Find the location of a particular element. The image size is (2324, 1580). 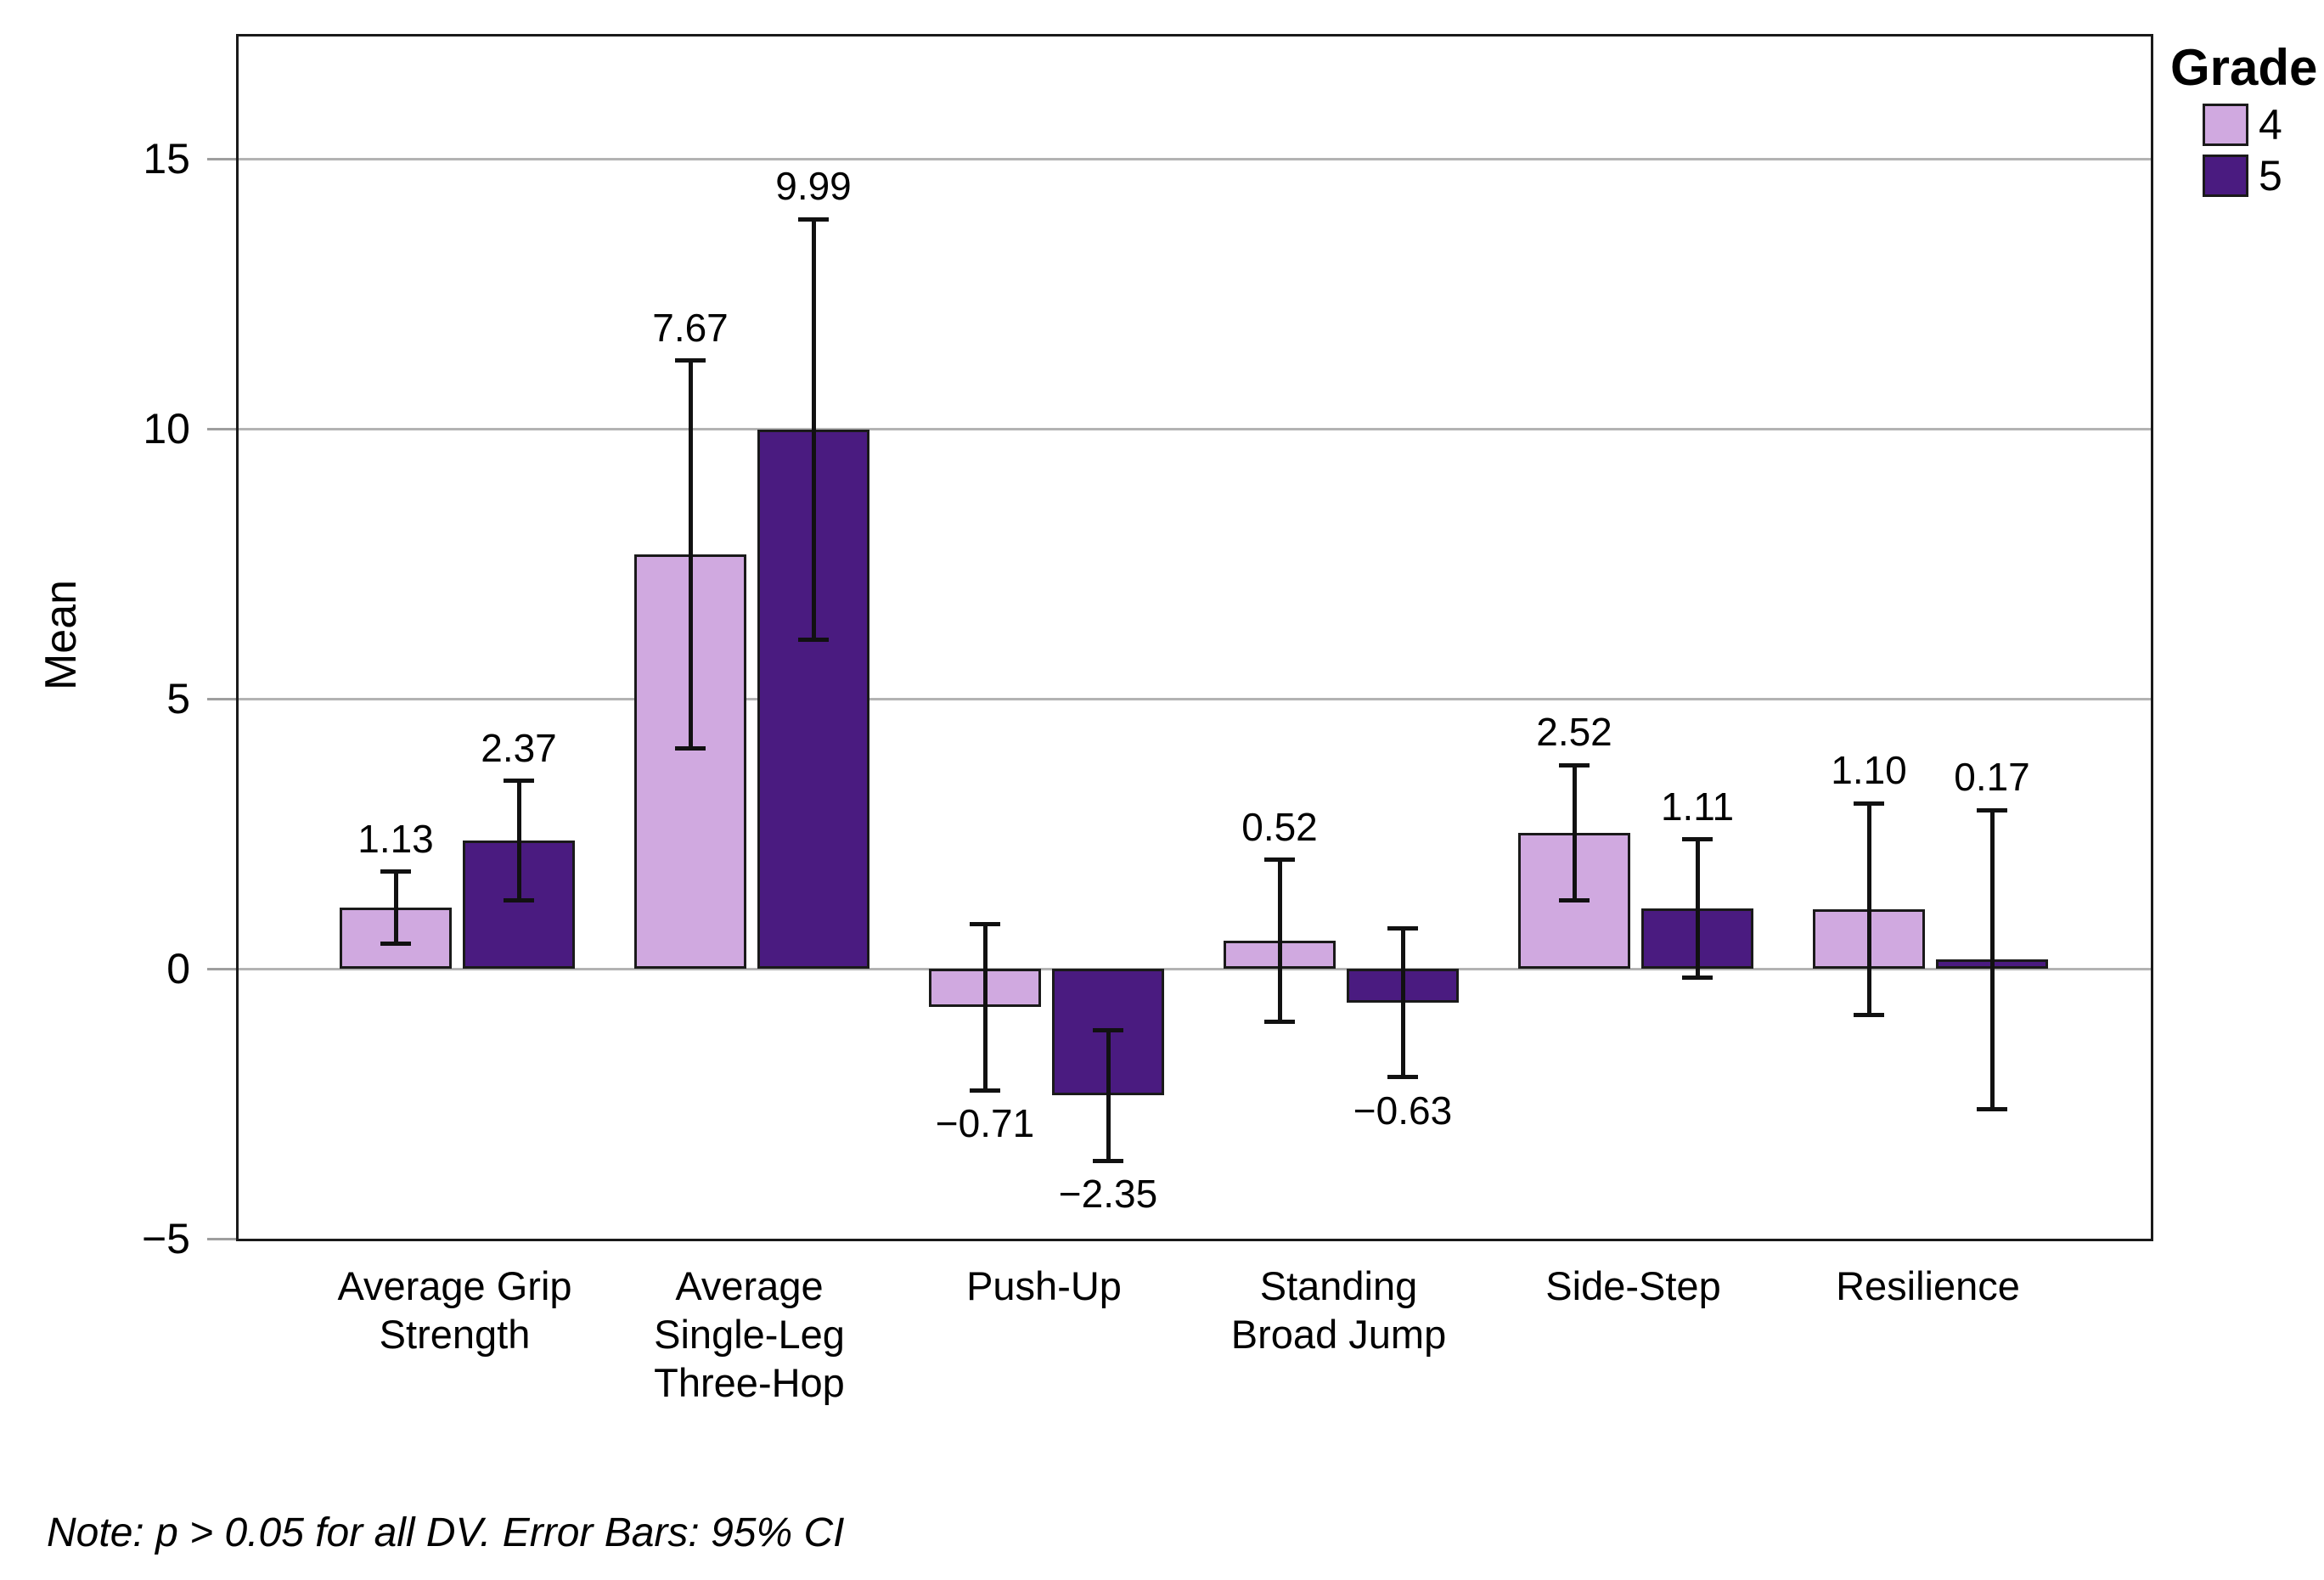

x-category-label-line: Broad Jump is located at coordinates (1338, 1334).